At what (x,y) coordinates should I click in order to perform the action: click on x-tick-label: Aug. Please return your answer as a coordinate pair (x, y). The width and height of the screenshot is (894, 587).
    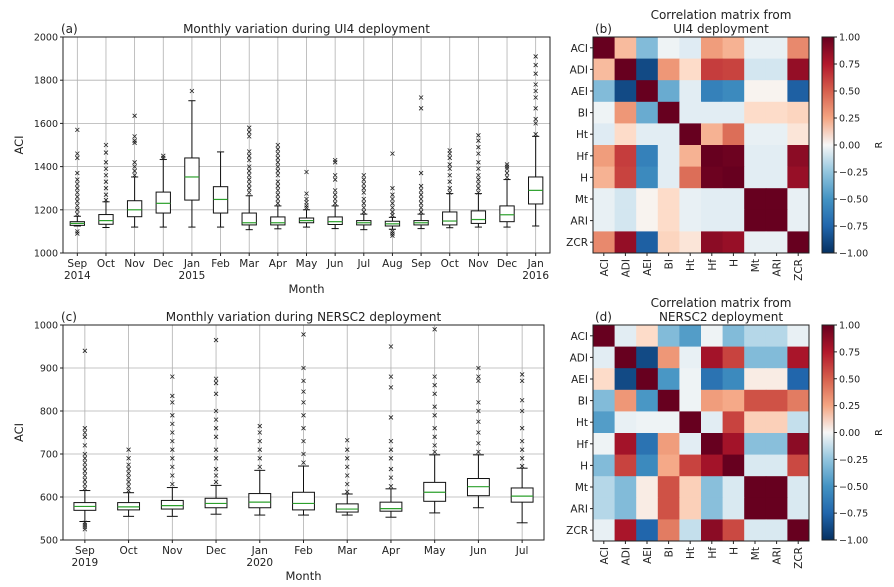
    Looking at the image, I should click on (392, 264).